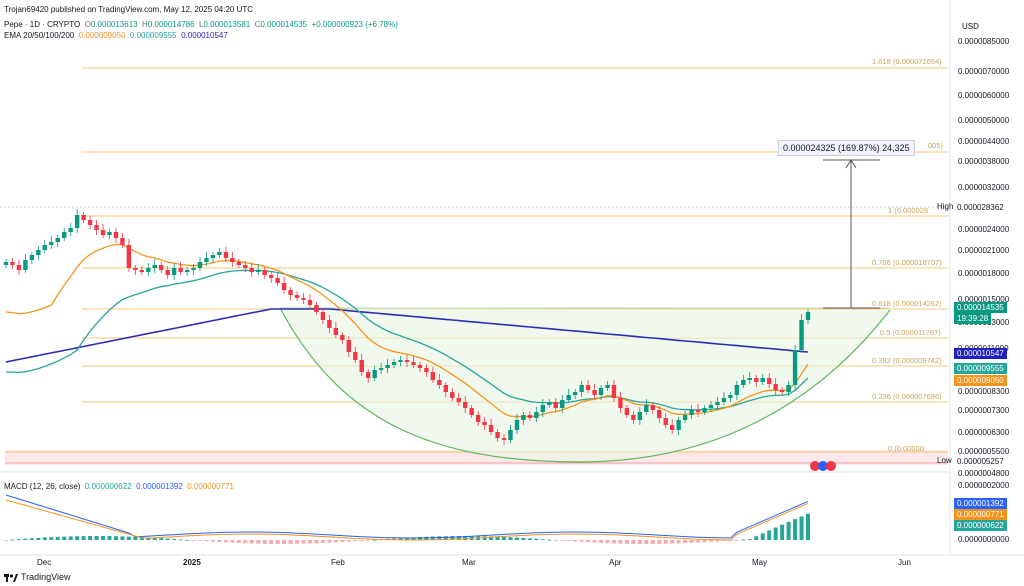 The height and width of the screenshot is (586, 1024). Describe the element at coordinates (469, 562) in the screenshot. I see `time-label-mar: Mar` at that location.